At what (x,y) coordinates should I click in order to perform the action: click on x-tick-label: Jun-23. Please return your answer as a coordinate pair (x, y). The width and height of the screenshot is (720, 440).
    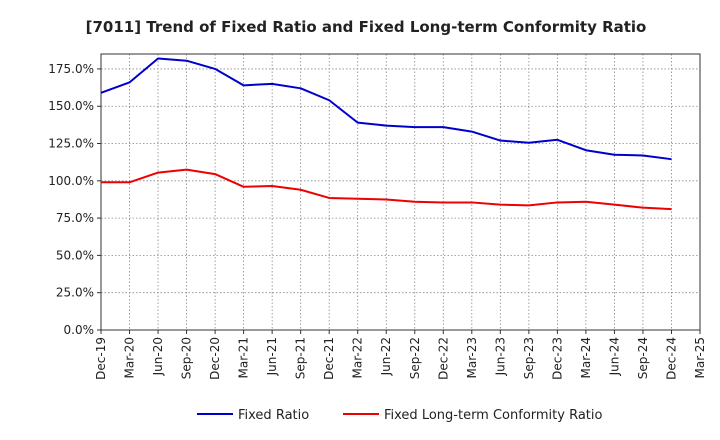
    Looking at the image, I should click on (500, 356).